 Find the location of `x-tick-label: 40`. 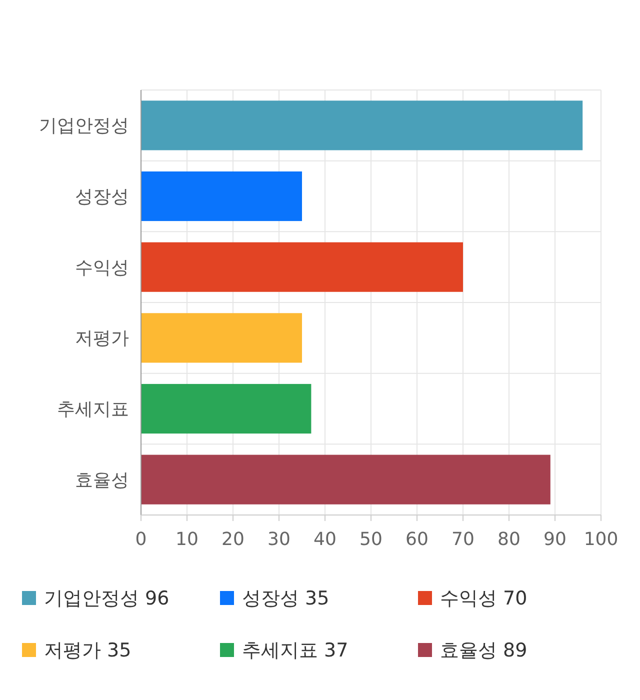

x-tick-label: 40 is located at coordinates (325, 539).